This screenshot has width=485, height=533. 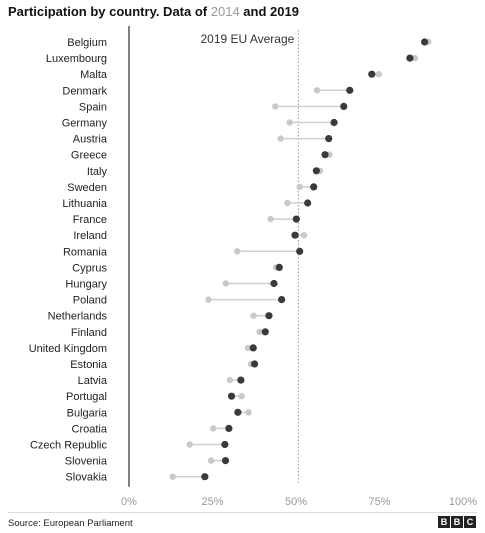 What do you see at coordinates (93, 381) in the screenshot?
I see `country-label: Latvia` at bounding box center [93, 381].